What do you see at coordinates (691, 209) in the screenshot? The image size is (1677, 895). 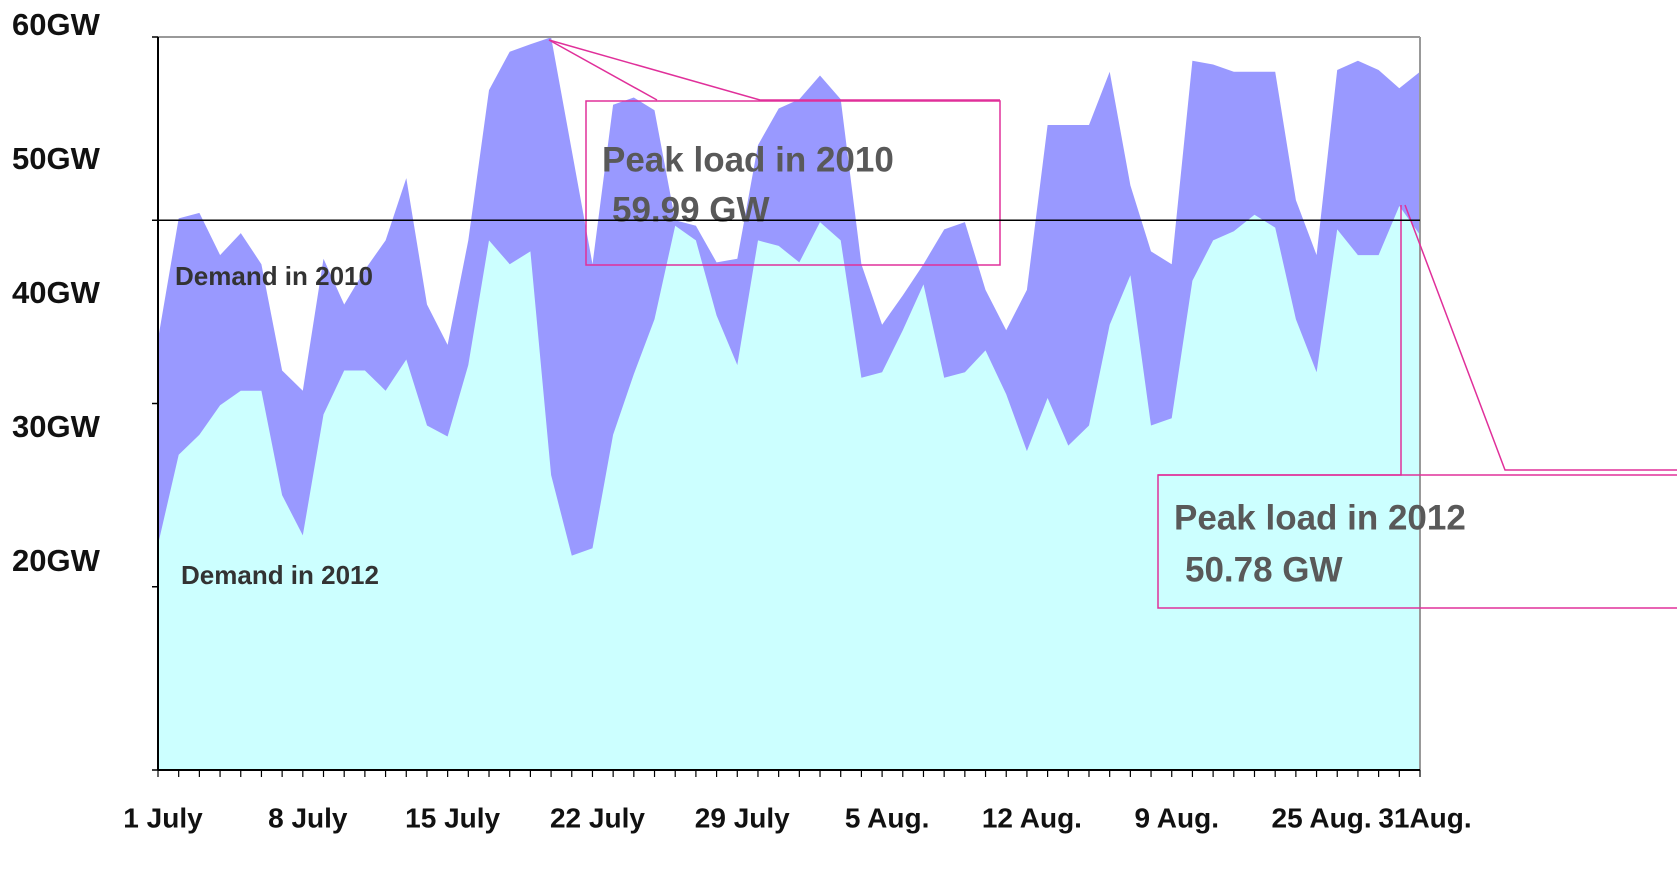 I see `annotation: 59.99 GW` at bounding box center [691, 209].